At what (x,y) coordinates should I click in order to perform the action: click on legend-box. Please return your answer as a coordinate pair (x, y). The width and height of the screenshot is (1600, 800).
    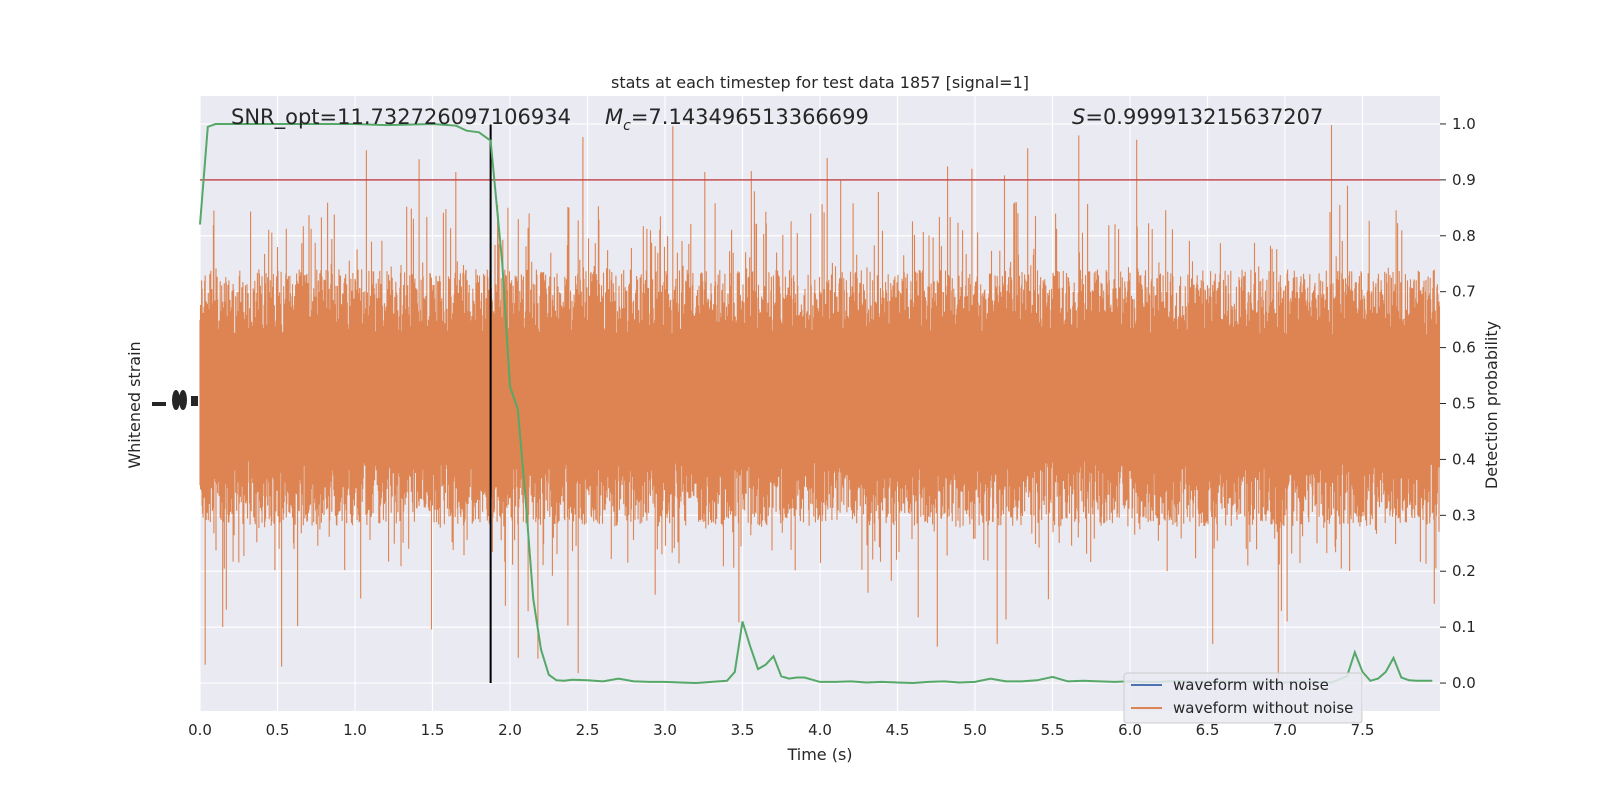
    Looking at the image, I should click on (1243, 698).